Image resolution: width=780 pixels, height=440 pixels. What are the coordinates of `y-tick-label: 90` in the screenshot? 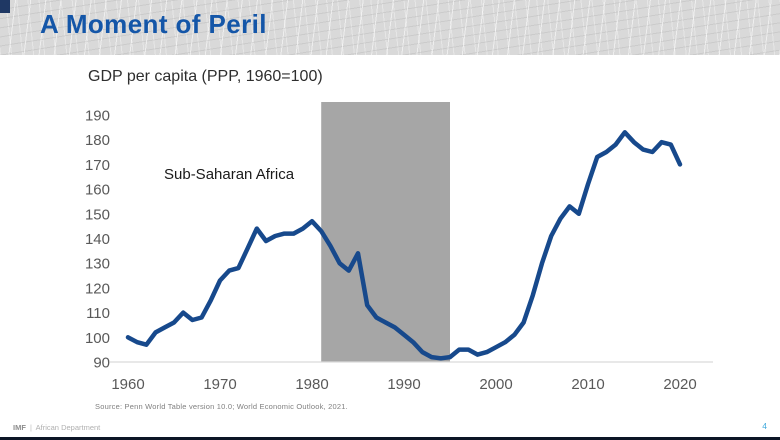 It's located at (101, 363).